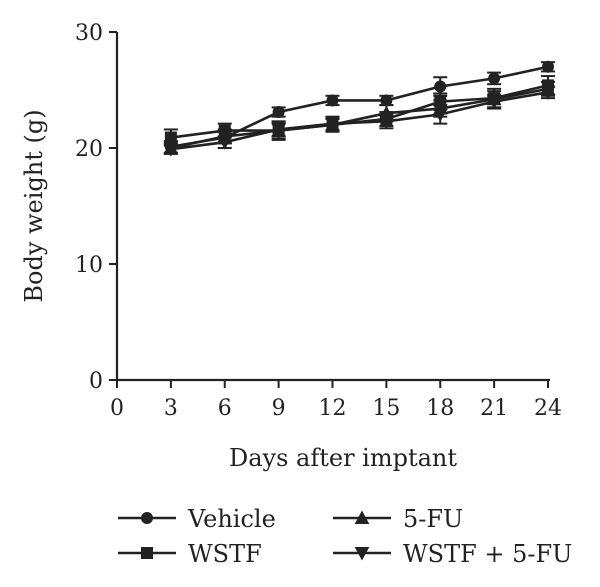 This screenshot has width=600, height=587. Describe the element at coordinates (343, 458) in the screenshot. I see `x-axis-title: Days after imptant` at that location.